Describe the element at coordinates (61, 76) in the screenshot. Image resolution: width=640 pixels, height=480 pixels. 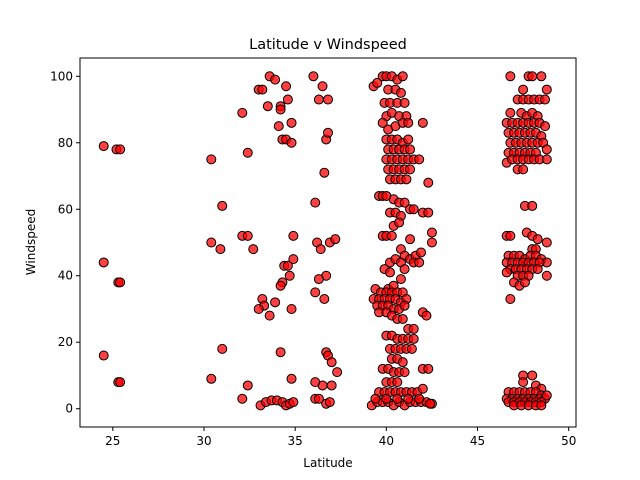
I see `y-tick-label: 100` at that location.